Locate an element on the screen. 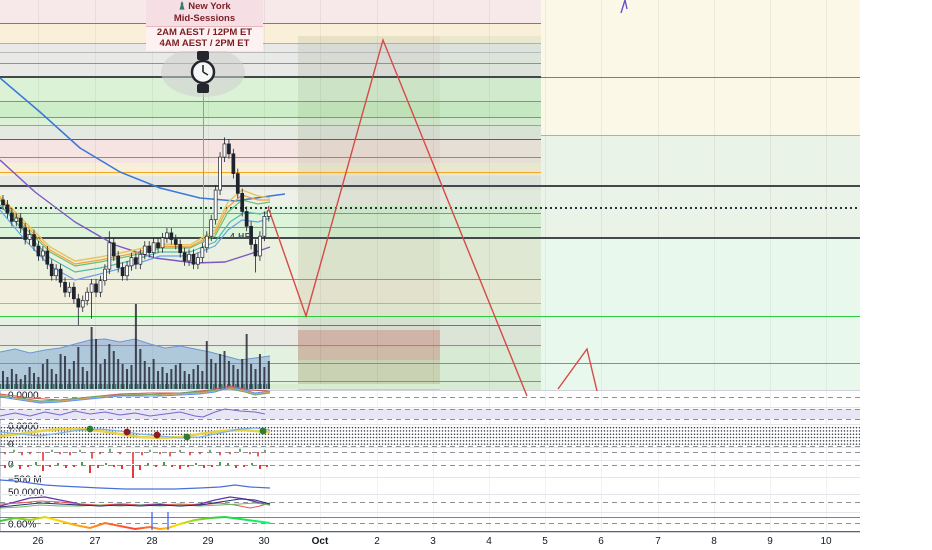 The height and width of the screenshot is (550, 932). trend-strip-flat is located at coordinates (355, 386).